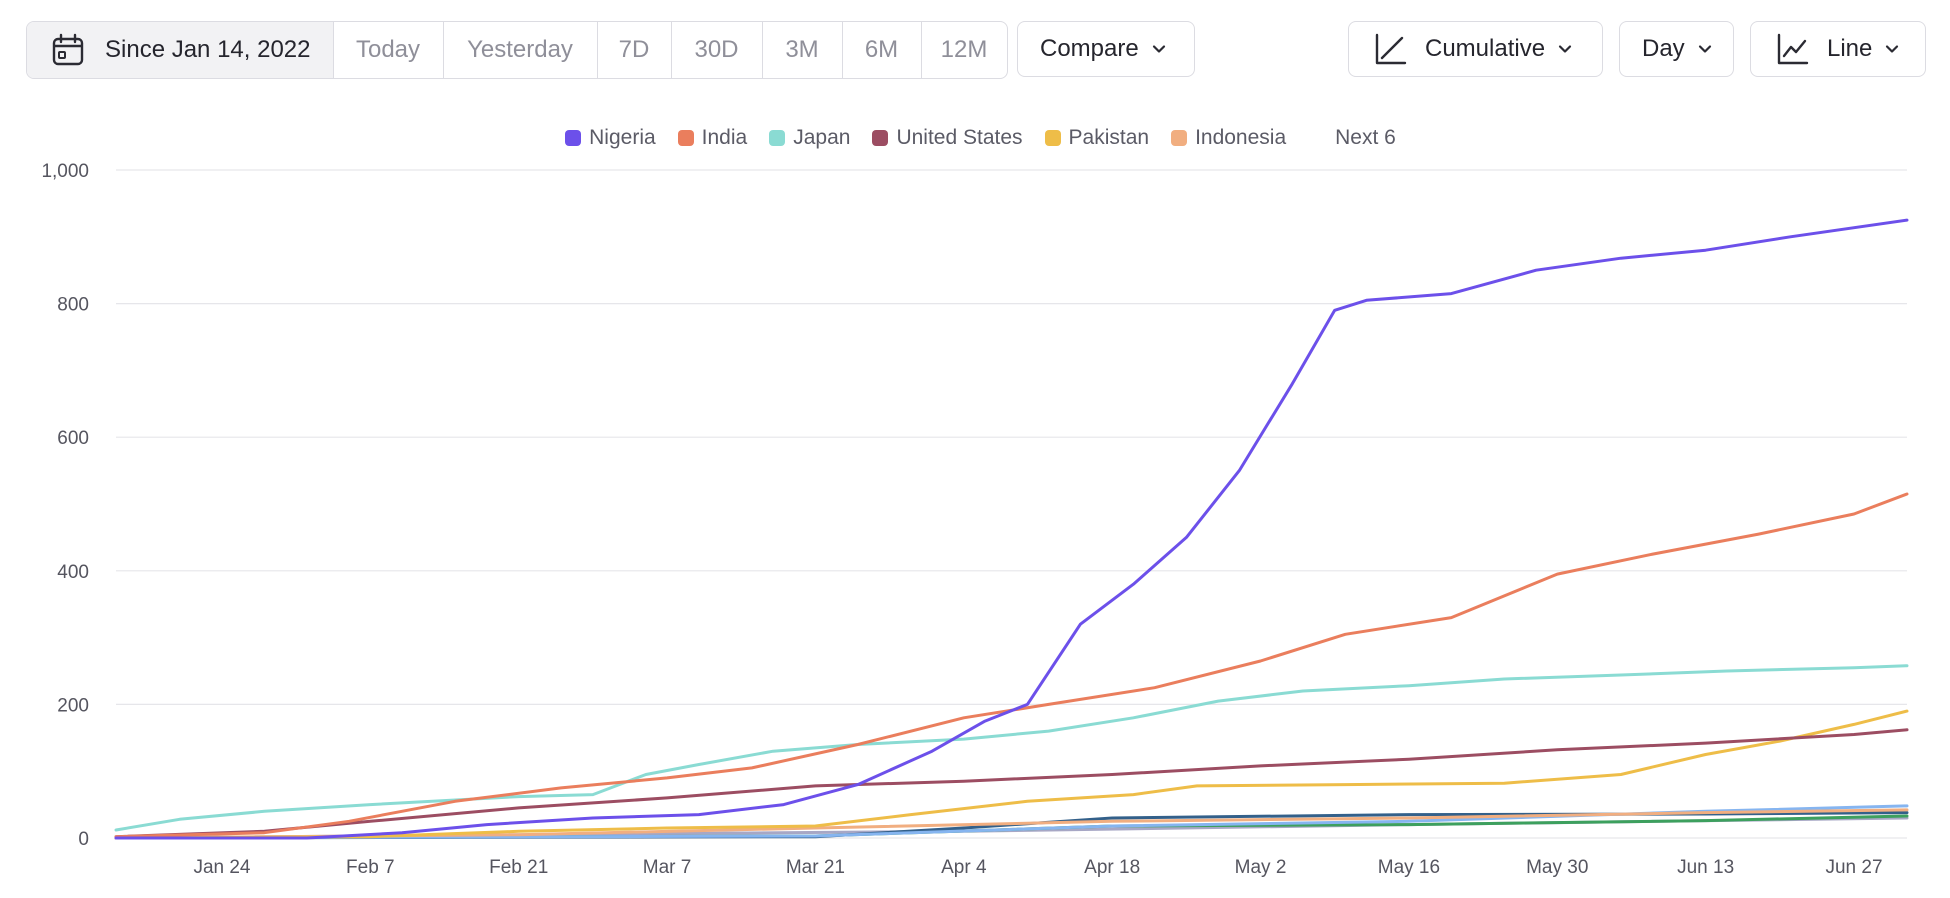  What do you see at coordinates (815, 867) in the screenshot?
I see `x-tick-label: Mar 21` at bounding box center [815, 867].